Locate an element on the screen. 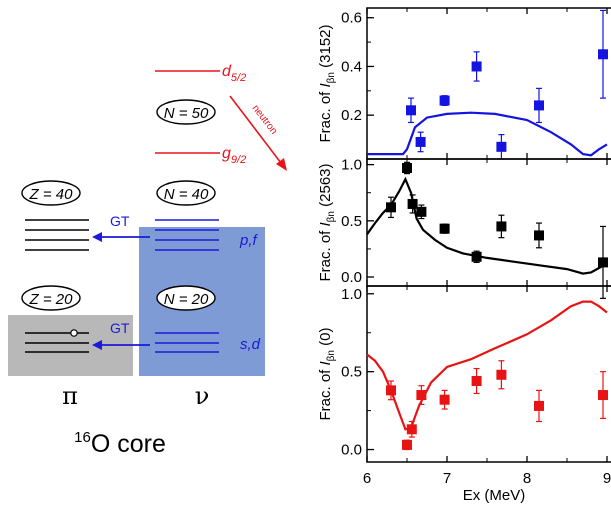 Image resolution: width=611 pixels, height=507 pixels. panel-3-model-curve is located at coordinates (487, 365).